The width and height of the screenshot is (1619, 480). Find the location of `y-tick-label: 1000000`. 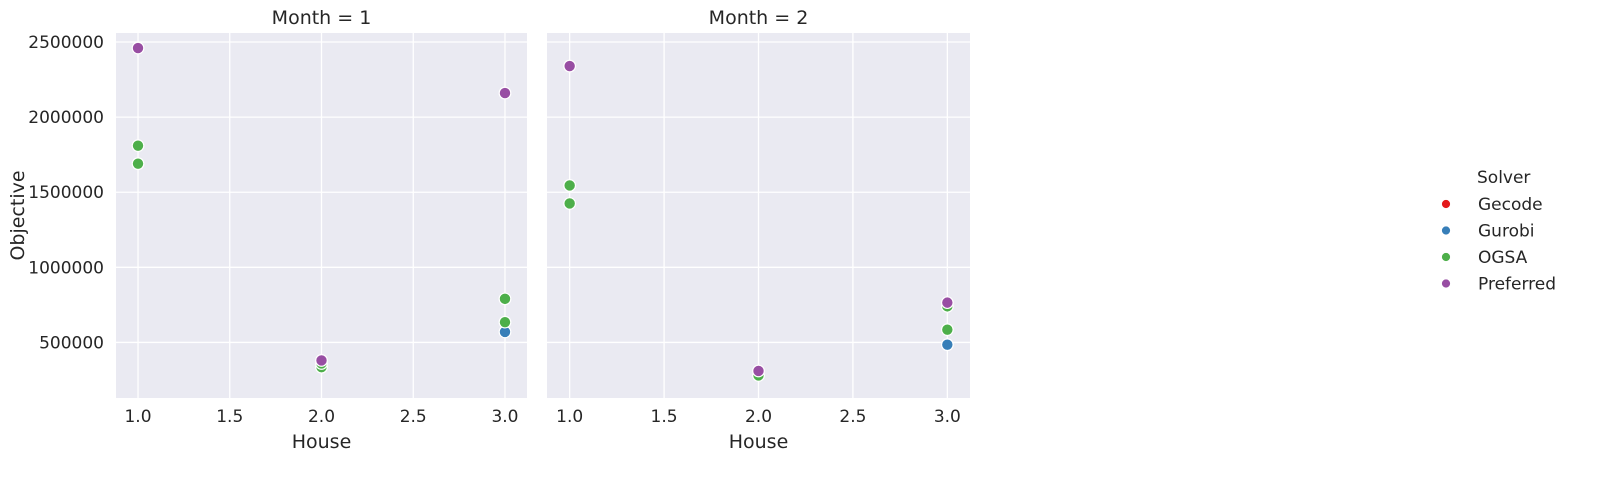

y-tick-label: 1000000 is located at coordinates (66, 268).